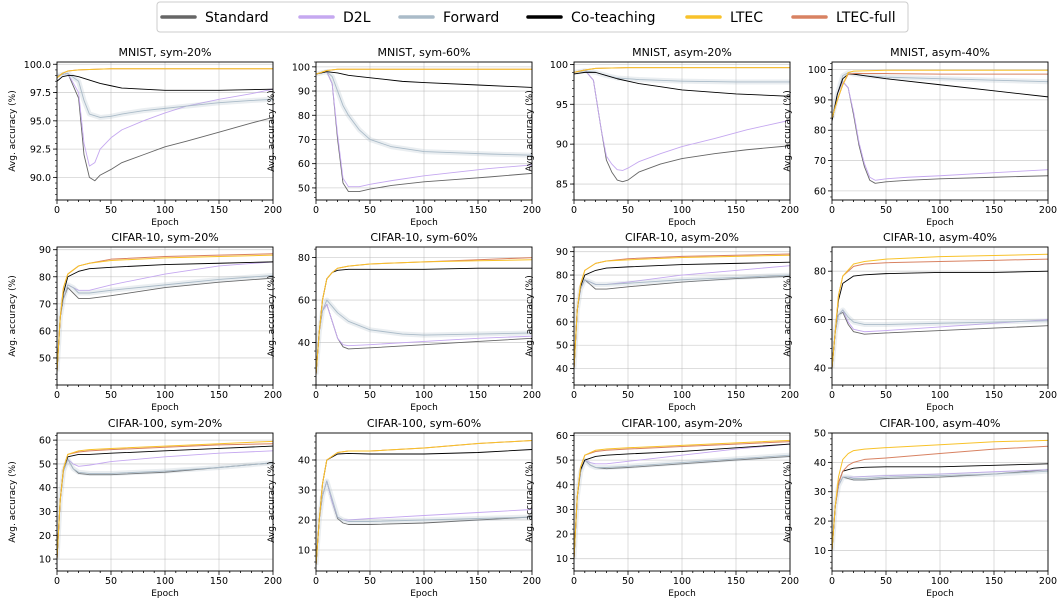 This screenshot has width=1060, height=600. I want to click on panel-title: MNIST, asym-20%, so click(682, 52).